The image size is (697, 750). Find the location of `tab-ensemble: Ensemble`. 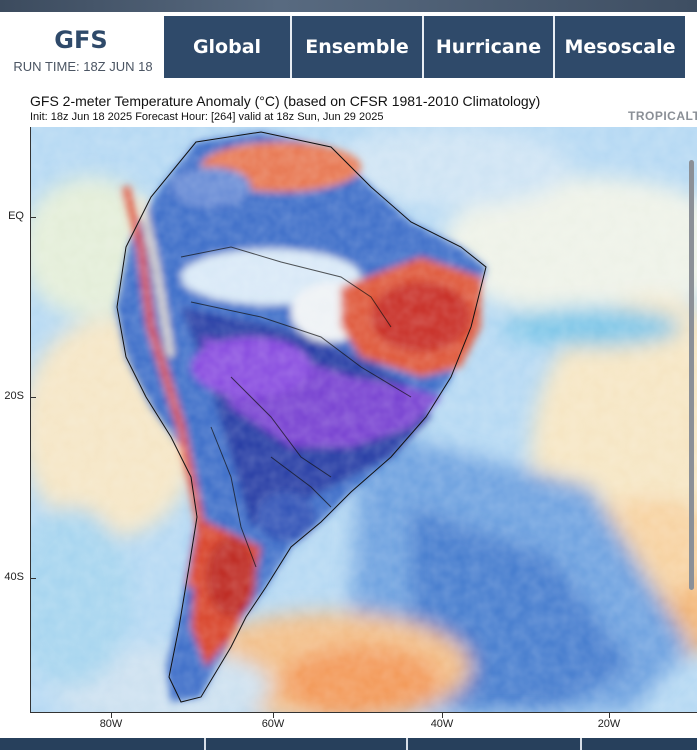

tab-ensemble: Ensemble is located at coordinates (358, 47).